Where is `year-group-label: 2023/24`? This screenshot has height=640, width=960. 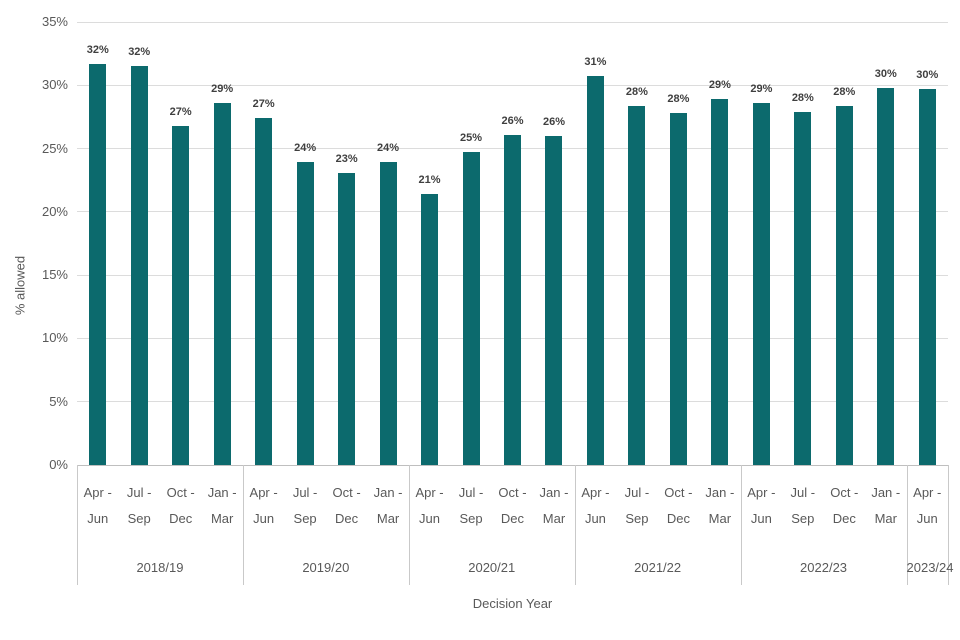 year-group-label: 2023/24 is located at coordinates (930, 567).